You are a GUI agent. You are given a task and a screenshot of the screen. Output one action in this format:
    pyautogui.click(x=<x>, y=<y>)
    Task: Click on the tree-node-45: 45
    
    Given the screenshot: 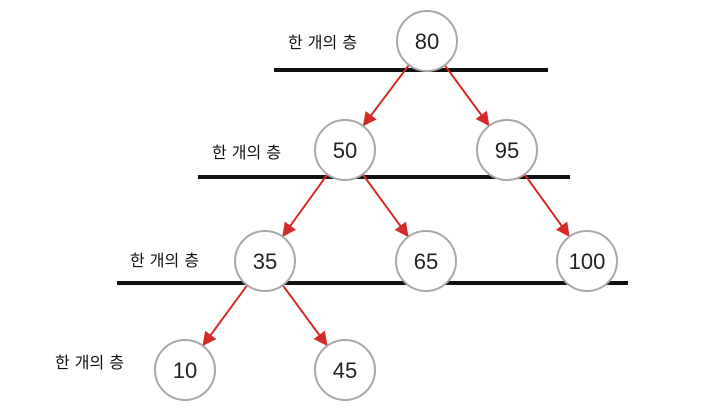 What is the action you would take?
    pyautogui.click(x=345, y=370)
    